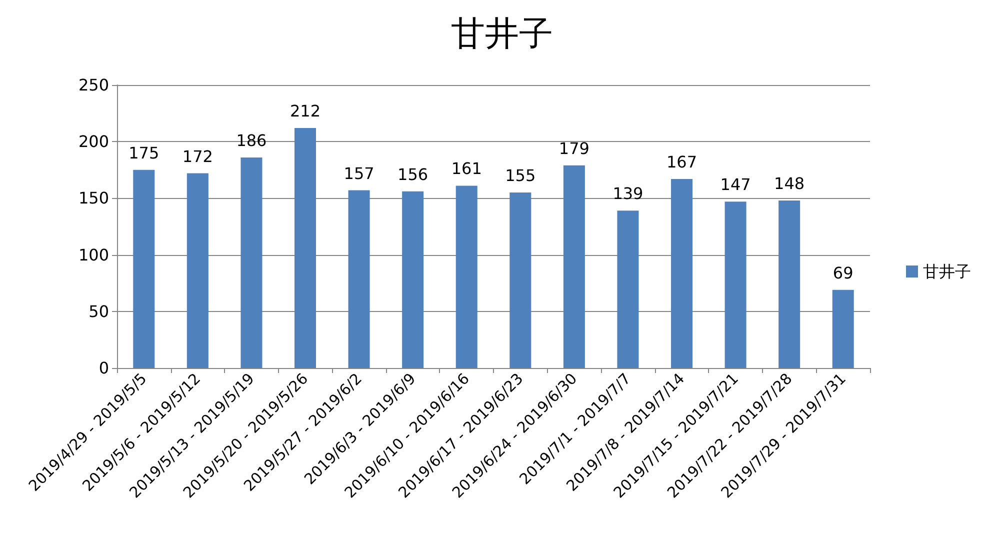 The image size is (996, 543). Describe the element at coordinates (93, 142) in the screenshot. I see `y-tick-label: 200` at that location.